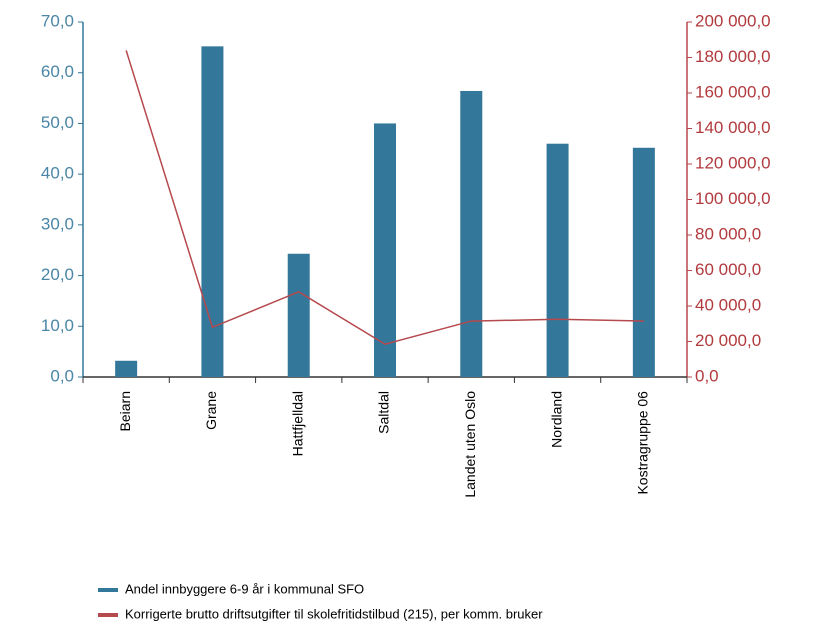  Describe the element at coordinates (57, 20) in the screenshot. I see `y-tick-label: 70,0` at that location.